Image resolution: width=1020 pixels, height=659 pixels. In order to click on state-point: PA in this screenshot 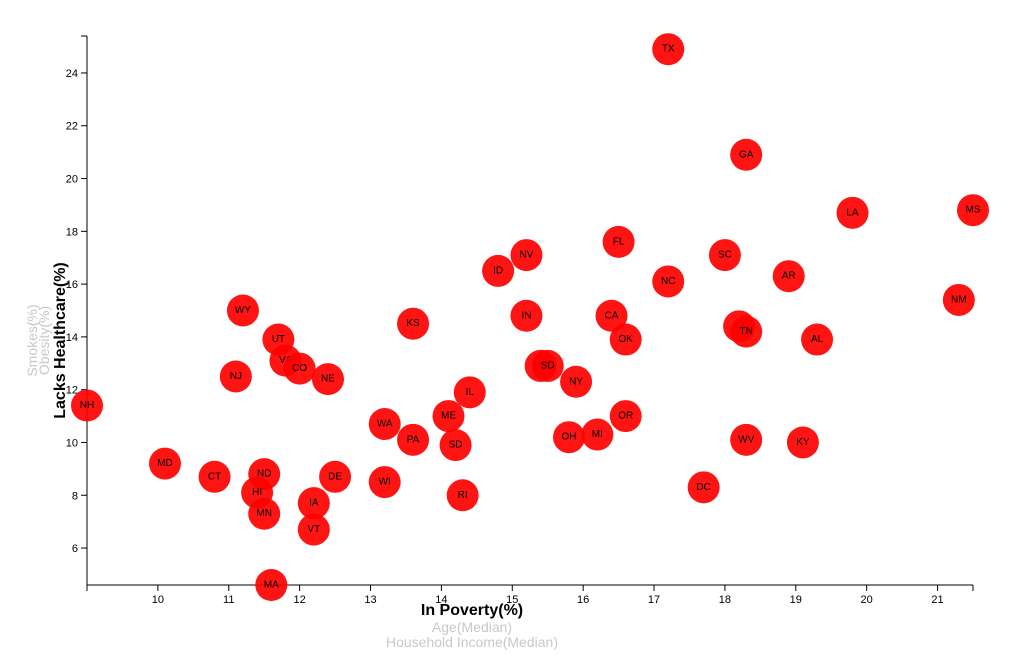, I will do `click(413, 439)`.